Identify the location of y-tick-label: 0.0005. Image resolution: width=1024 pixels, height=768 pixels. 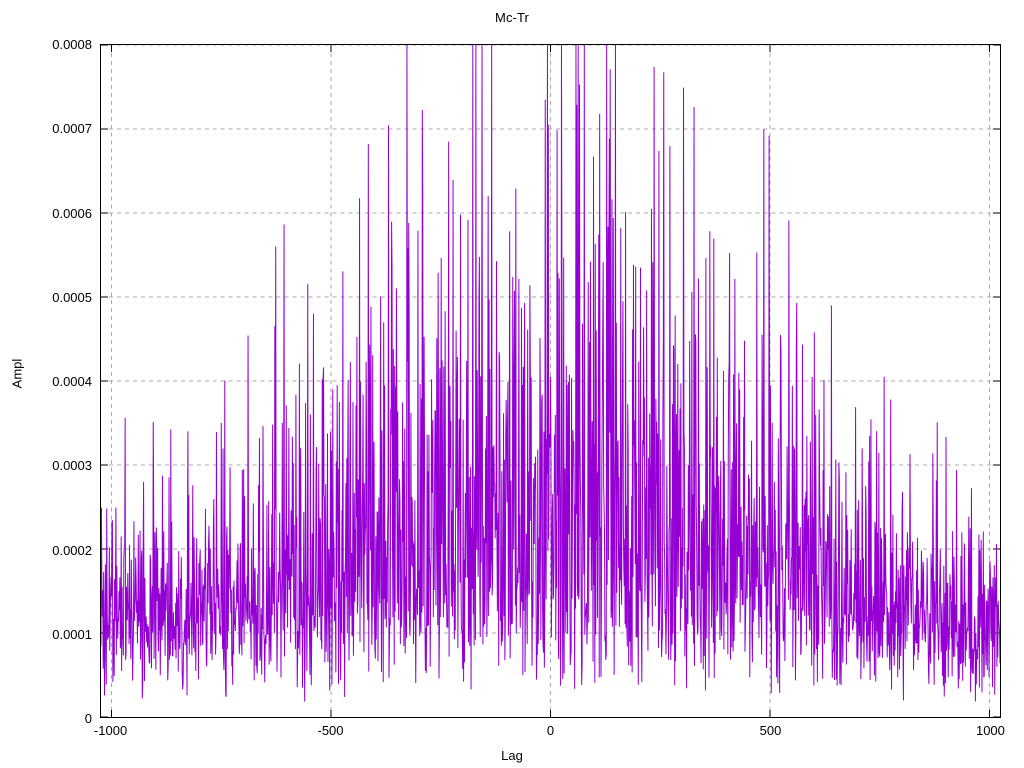
(72, 297).